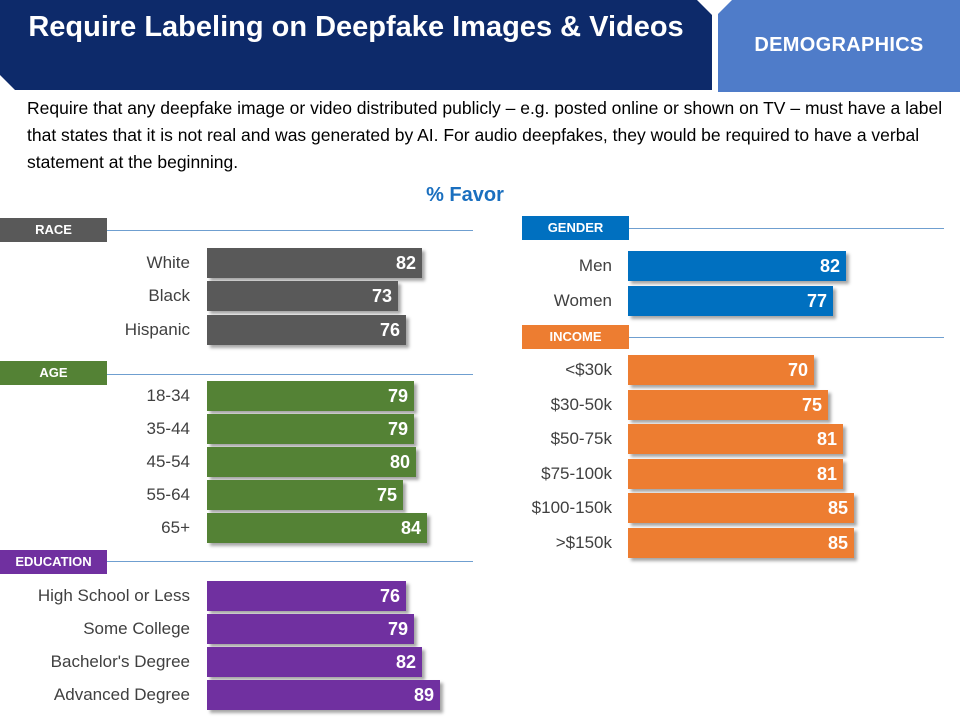  What do you see at coordinates (53, 373) in the screenshot?
I see `age-section-label: AGE` at bounding box center [53, 373].